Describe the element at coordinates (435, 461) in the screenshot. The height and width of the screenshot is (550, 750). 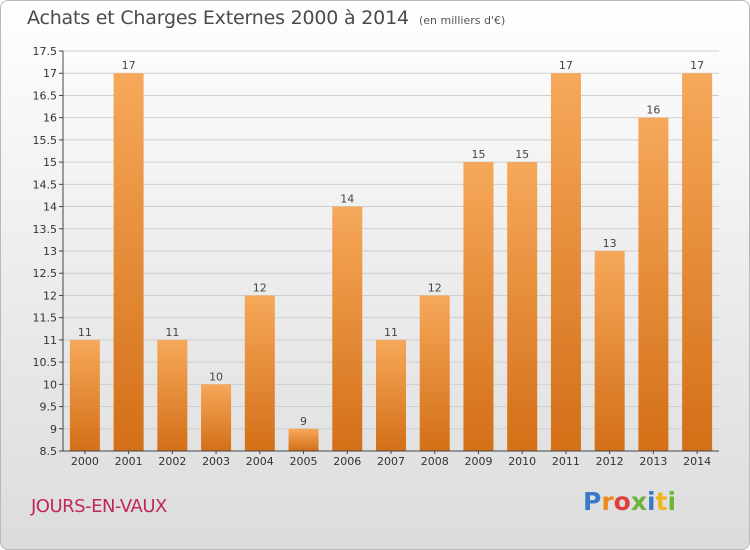
I see `x-tick-label: 2008` at that location.